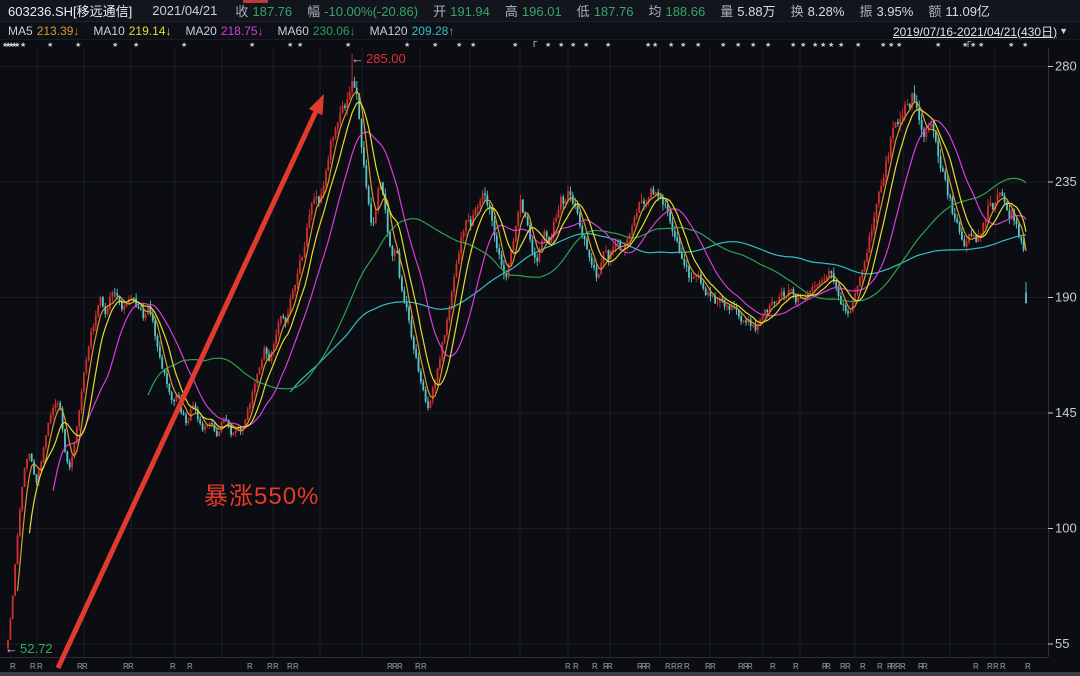  Describe the element at coordinates (44, 30) in the screenshot. I see `ma-readout-ma5: MA5 213.39↓` at that location.